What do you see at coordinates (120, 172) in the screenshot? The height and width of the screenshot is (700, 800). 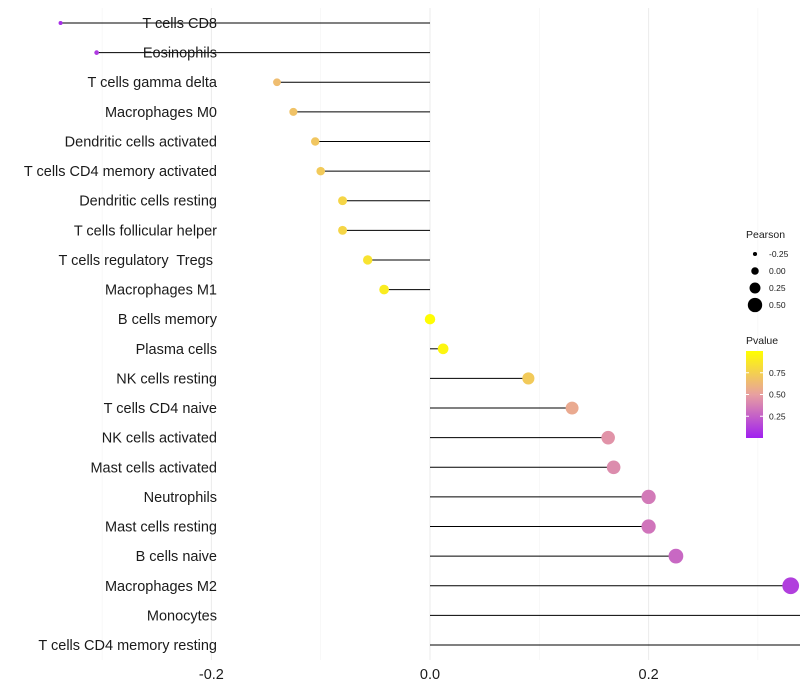 I see `y-category-label: T cells CD4 memory activated` at bounding box center [120, 172].